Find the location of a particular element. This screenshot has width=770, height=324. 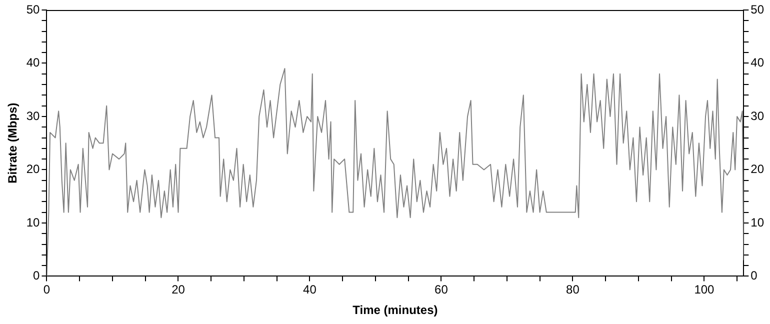

y2-tick-label: 0 is located at coordinates (754, 275).